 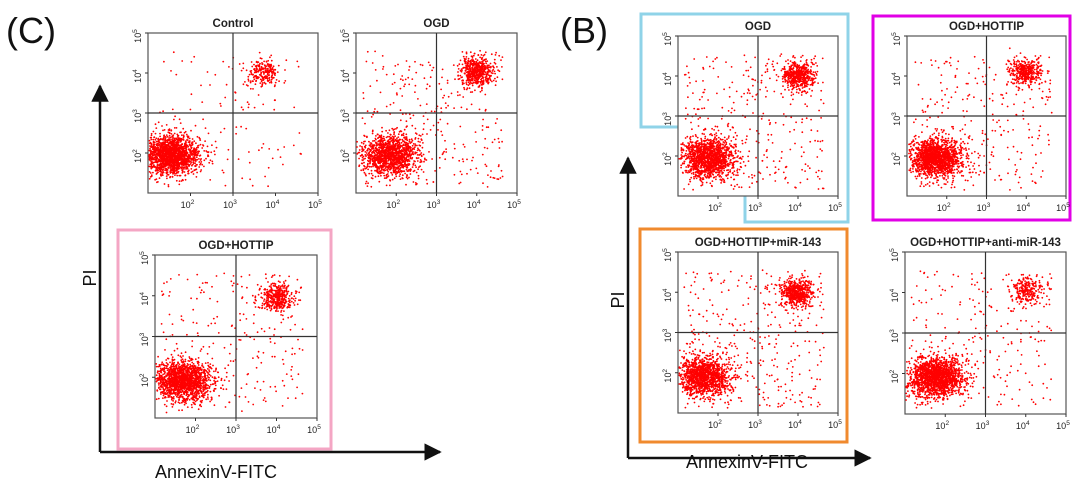 What do you see at coordinates (345, 116) in the screenshot?
I see `y-tick-label: 103` at bounding box center [345, 116].